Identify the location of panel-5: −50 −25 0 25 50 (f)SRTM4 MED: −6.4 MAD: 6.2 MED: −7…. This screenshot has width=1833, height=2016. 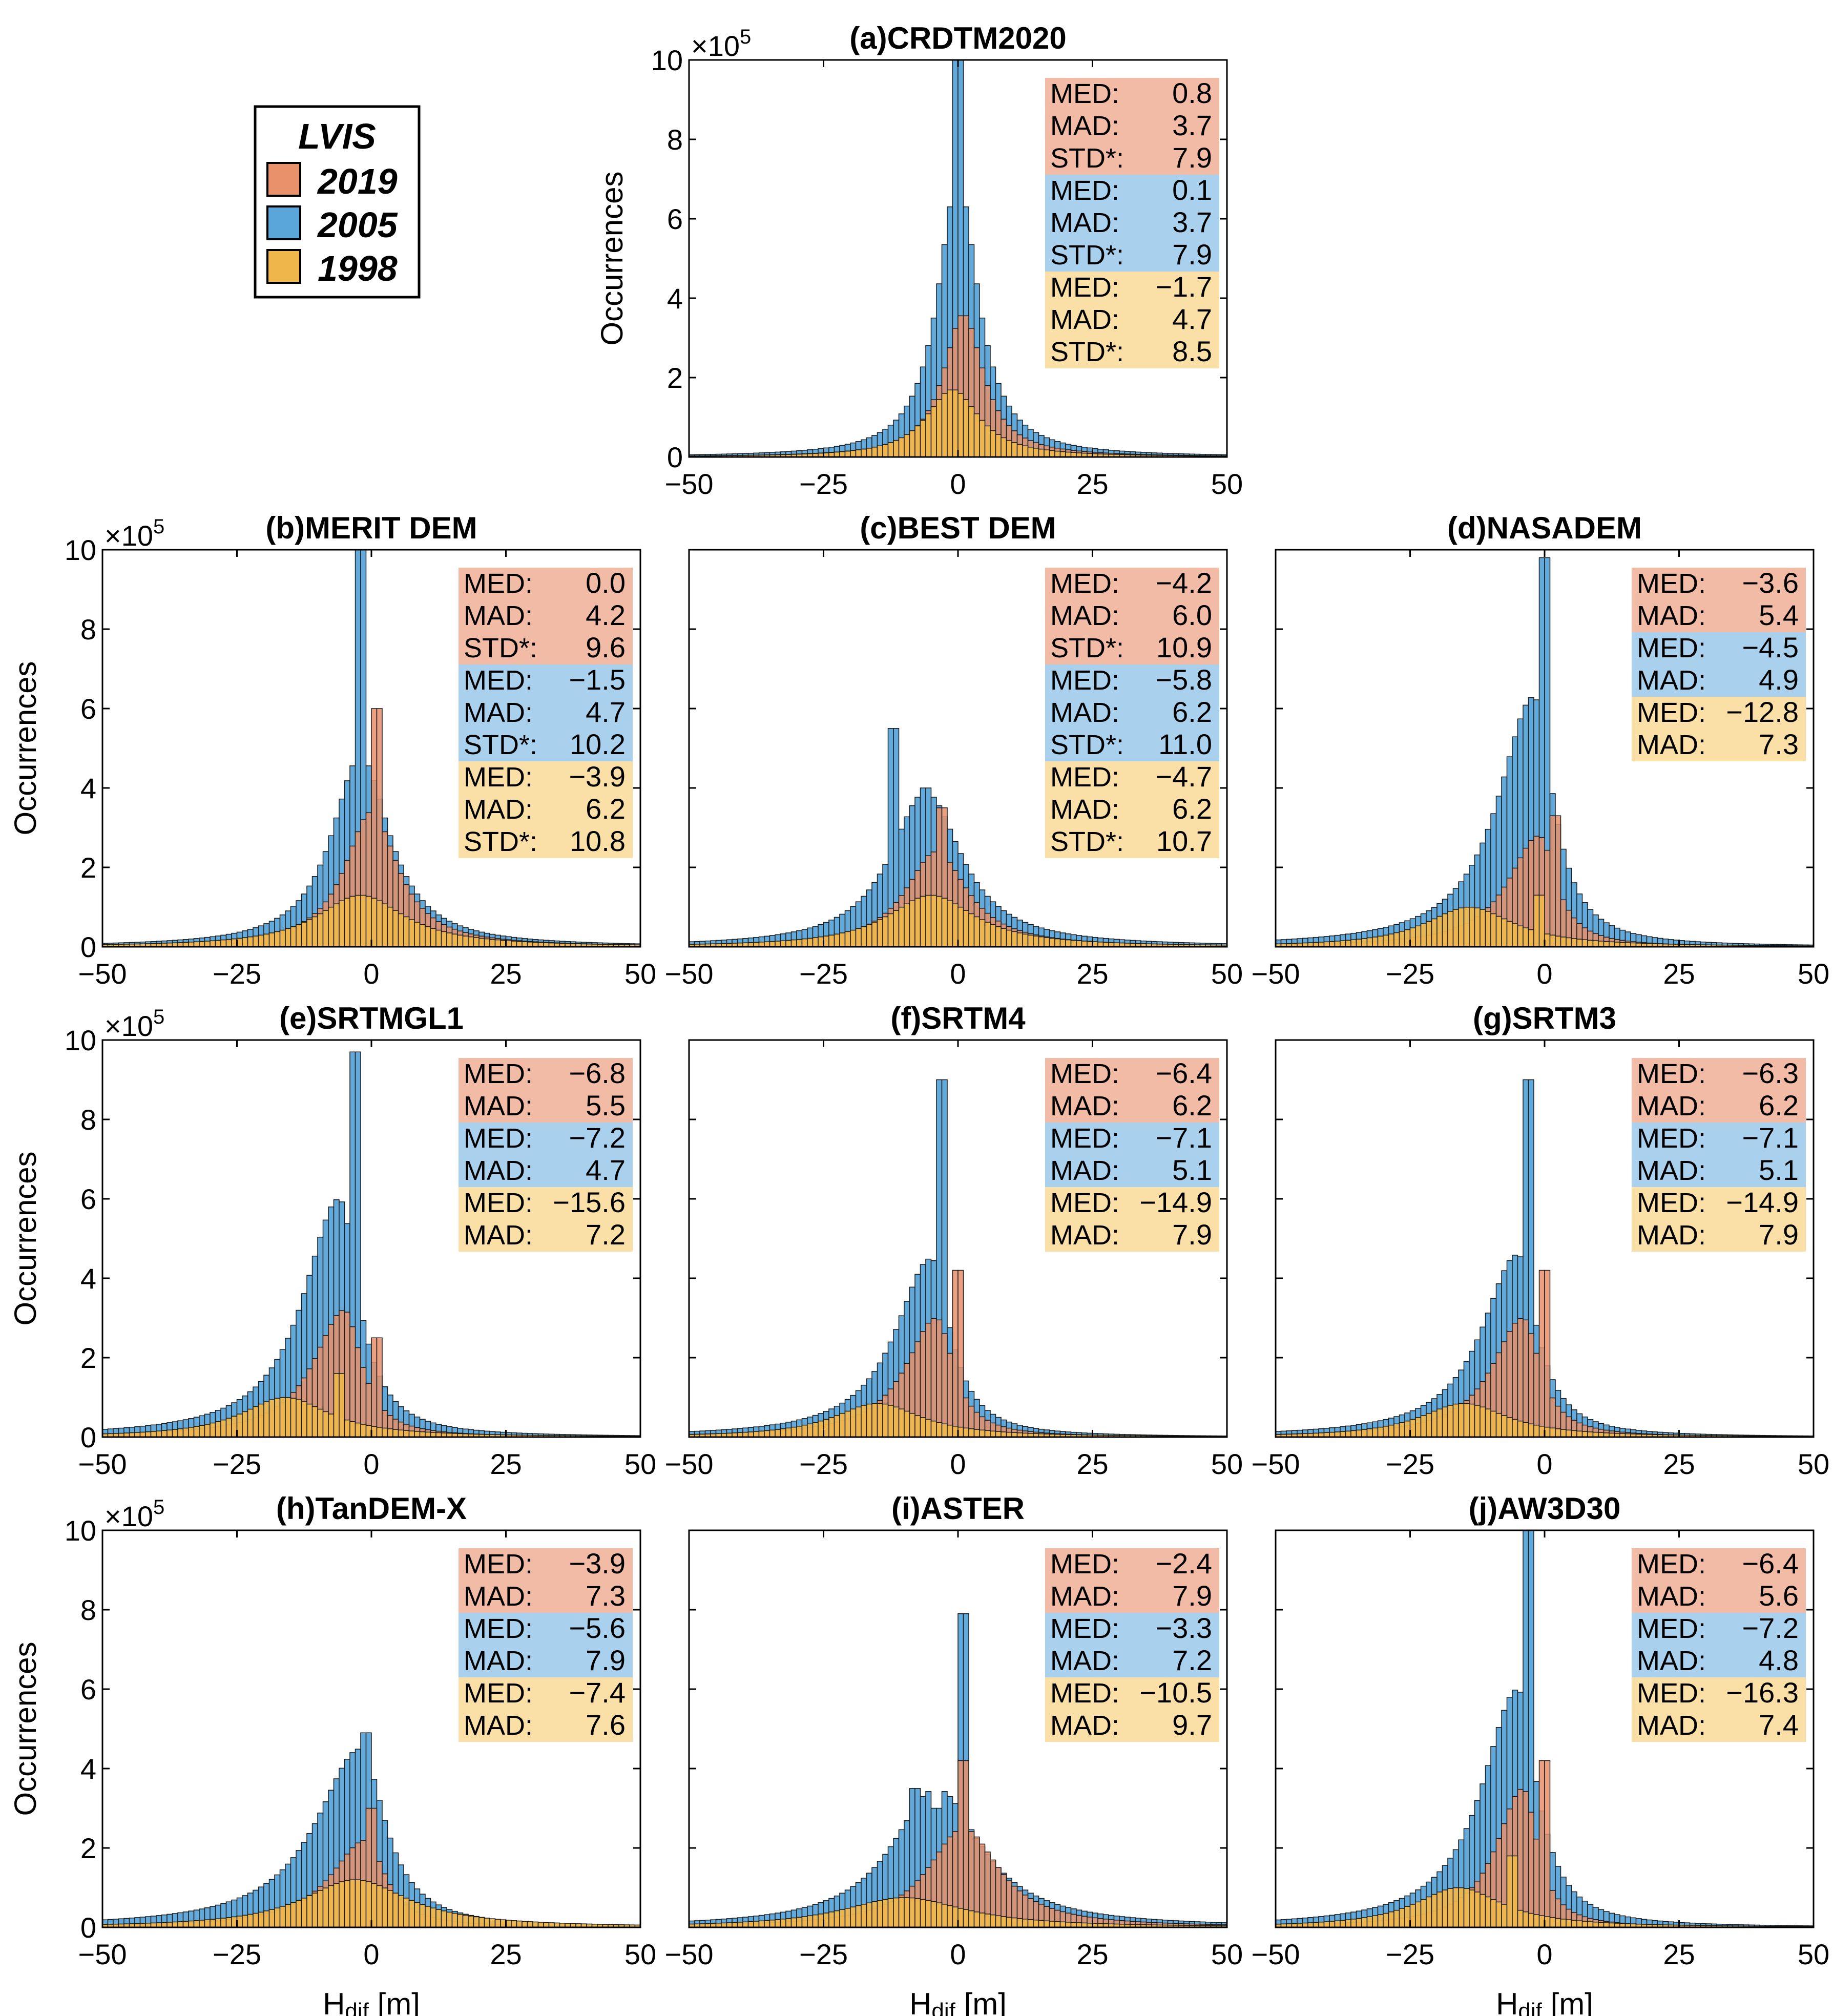
(954, 1240).